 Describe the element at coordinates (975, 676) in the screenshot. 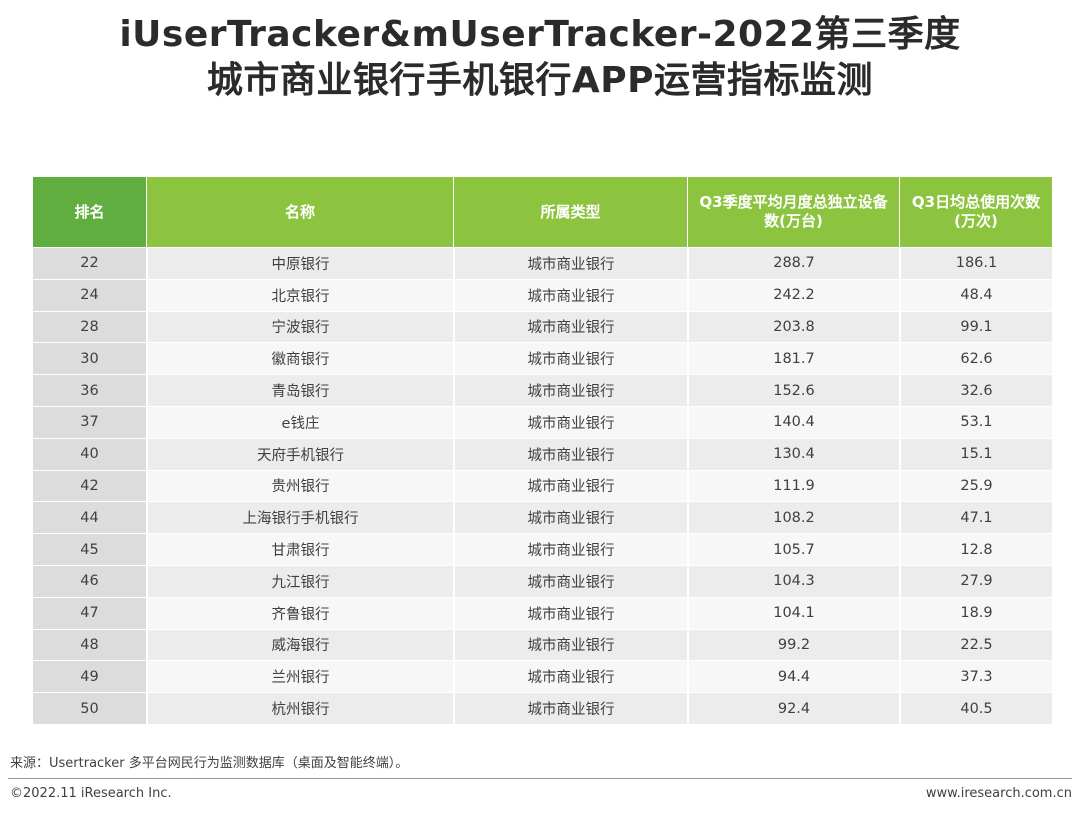

I see `cell-usage: 37.3` at that location.